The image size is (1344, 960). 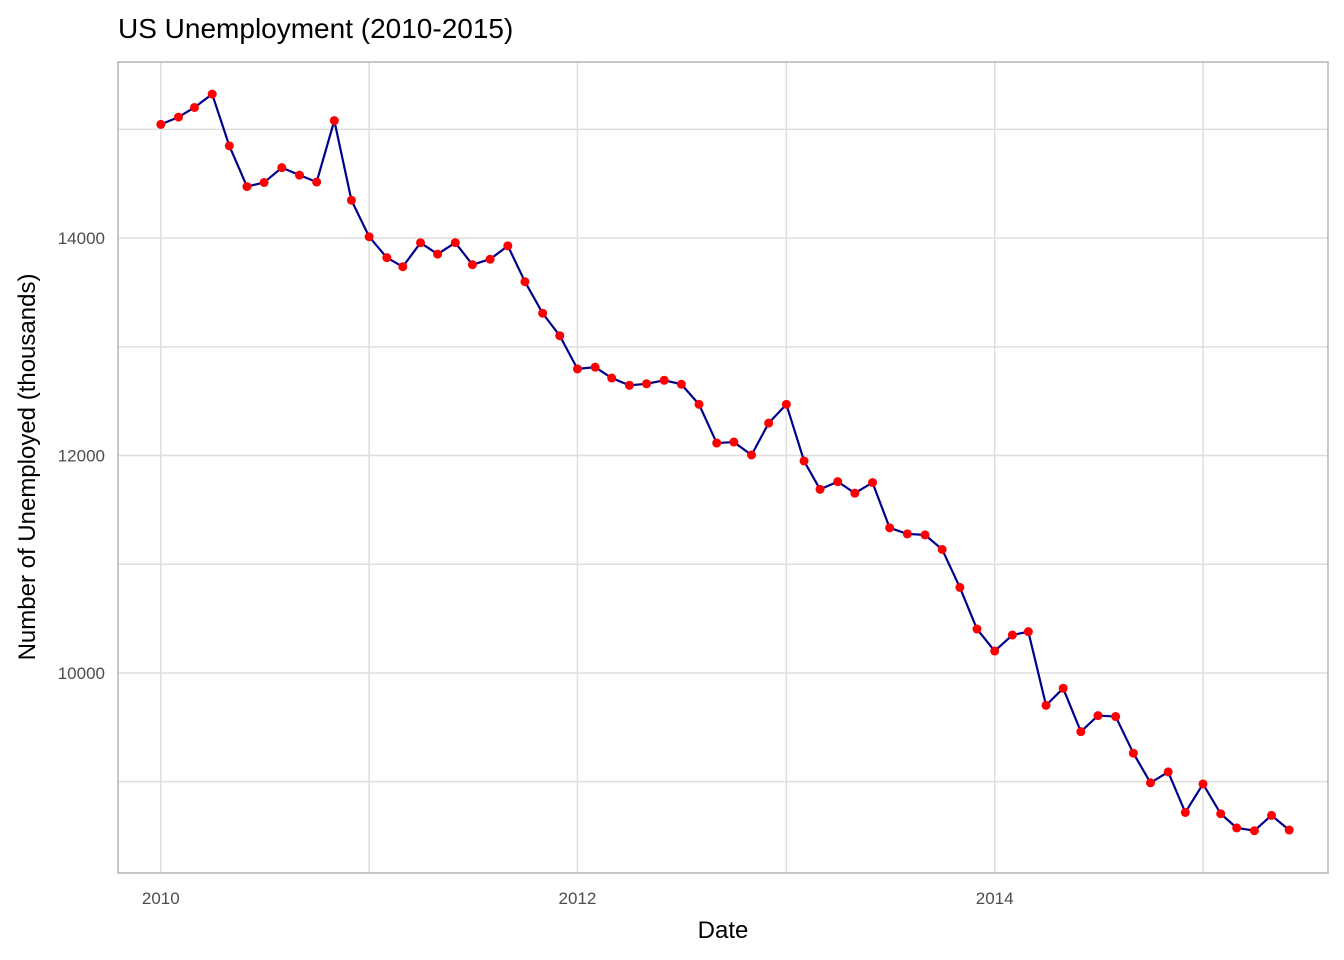 What do you see at coordinates (27, 467) in the screenshot?
I see `y-axis-title: Number of Unemployed (thousands)` at bounding box center [27, 467].